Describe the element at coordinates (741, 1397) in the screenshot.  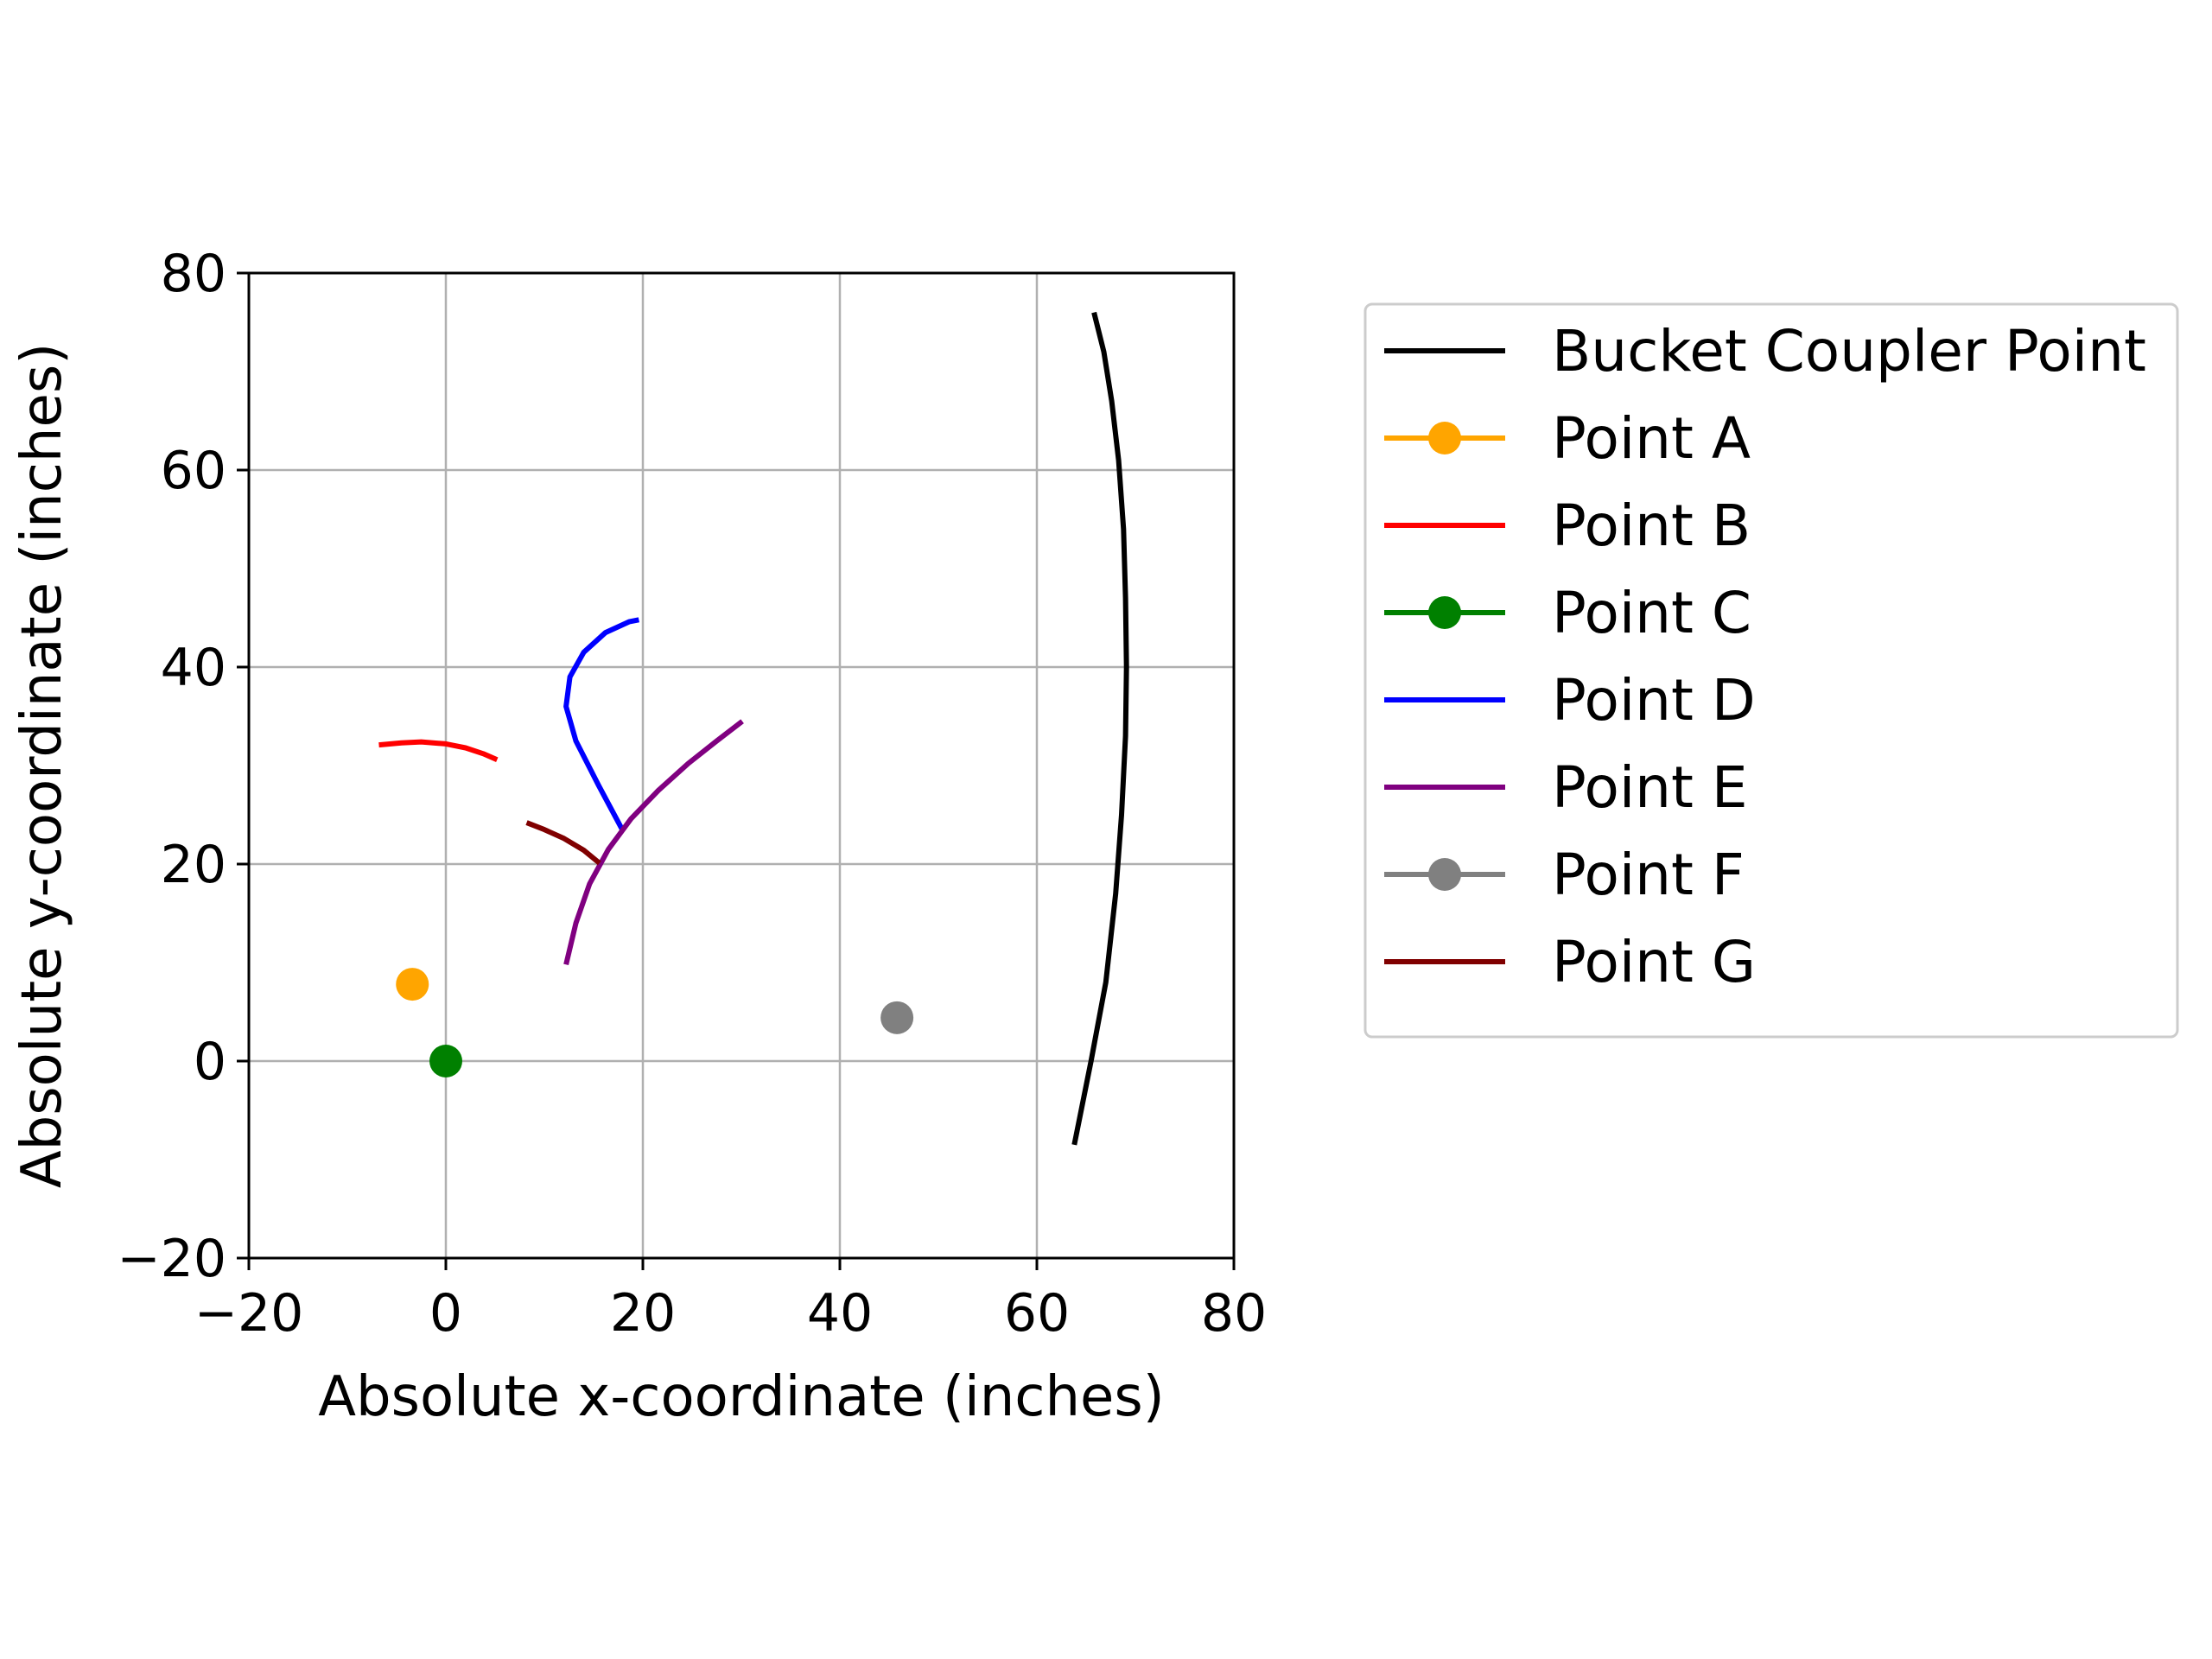
I see `x-axis-label: Absolute x-coordinate (inches)` at that location.